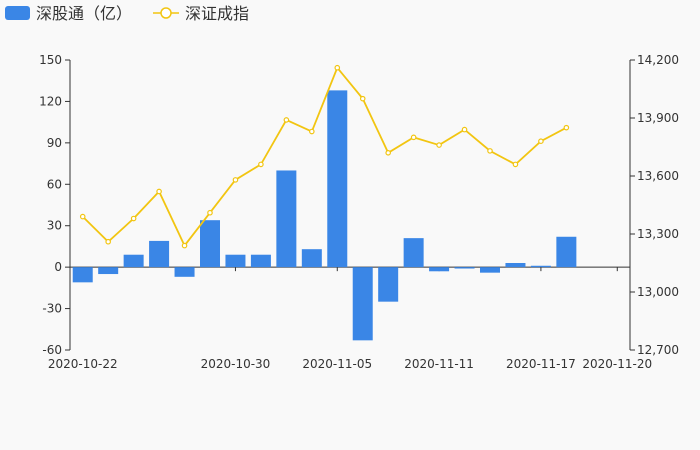 Image resolution: width=700 pixels, height=450 pixels. I want to click on x-tick-label: 2020-11-11, so click(439, 364).